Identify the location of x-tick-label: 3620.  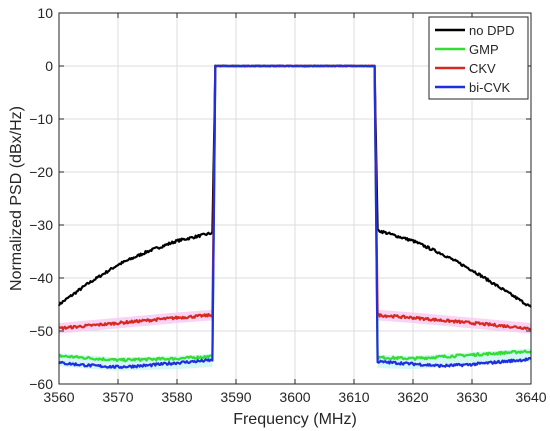
(412, 397).